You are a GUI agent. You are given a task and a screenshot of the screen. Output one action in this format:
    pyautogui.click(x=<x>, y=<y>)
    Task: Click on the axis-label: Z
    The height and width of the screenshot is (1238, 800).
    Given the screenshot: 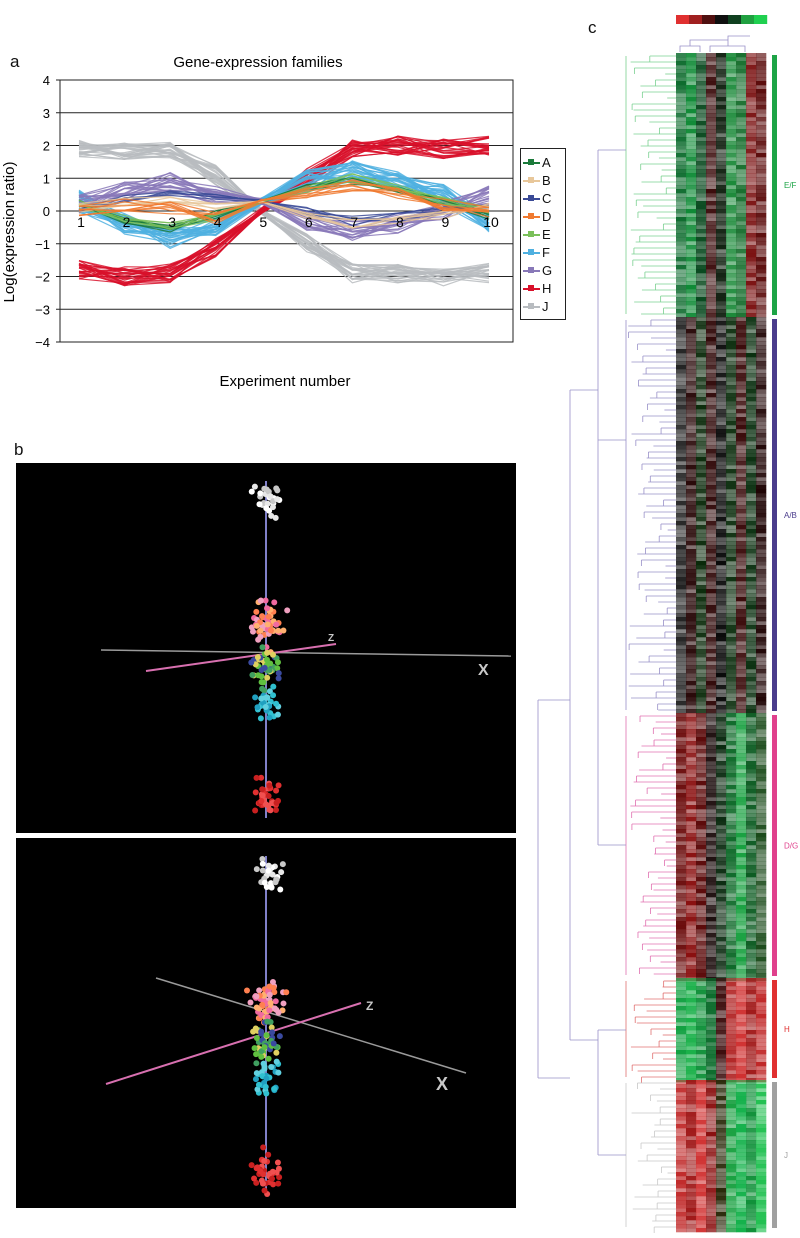 What is the action you would take?
    pyautogui.click(x=369, y=1006)
    